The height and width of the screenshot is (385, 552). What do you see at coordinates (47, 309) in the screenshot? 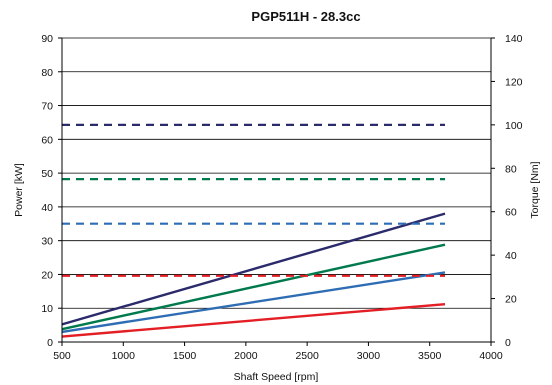
I see `y-tick-label: 10` at bounding box center [47, 309].